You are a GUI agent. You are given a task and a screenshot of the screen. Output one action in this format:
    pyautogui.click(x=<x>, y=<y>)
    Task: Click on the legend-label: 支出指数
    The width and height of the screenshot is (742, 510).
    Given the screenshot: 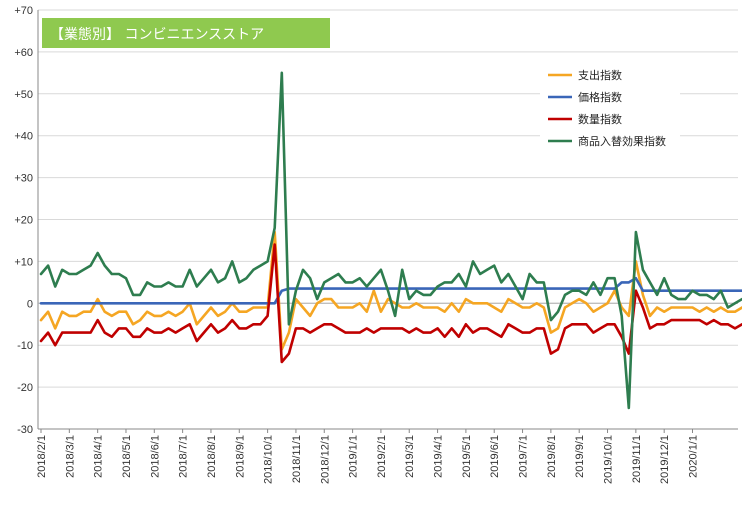 What is the action you would take?
    pyautogui.click(x=600, y=75)
    